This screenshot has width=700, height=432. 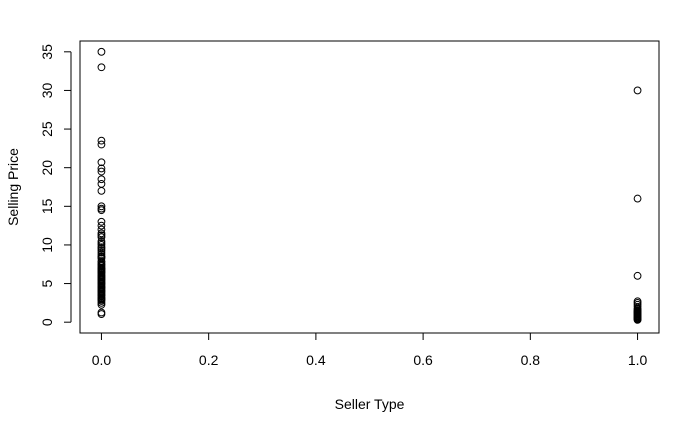 I want to click on x-tick-label: 1.0, so click(x=638, y=360).